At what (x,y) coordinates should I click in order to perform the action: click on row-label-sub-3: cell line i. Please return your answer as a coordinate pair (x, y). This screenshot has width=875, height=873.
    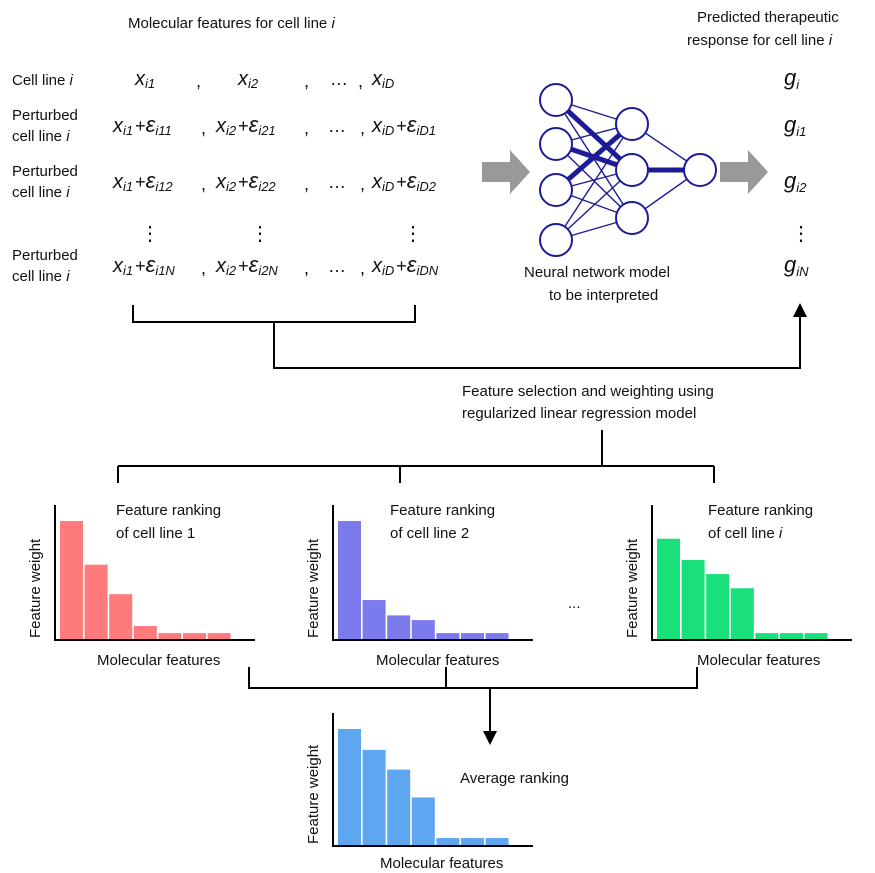
    Looking at the image, I should click on (41, 276).